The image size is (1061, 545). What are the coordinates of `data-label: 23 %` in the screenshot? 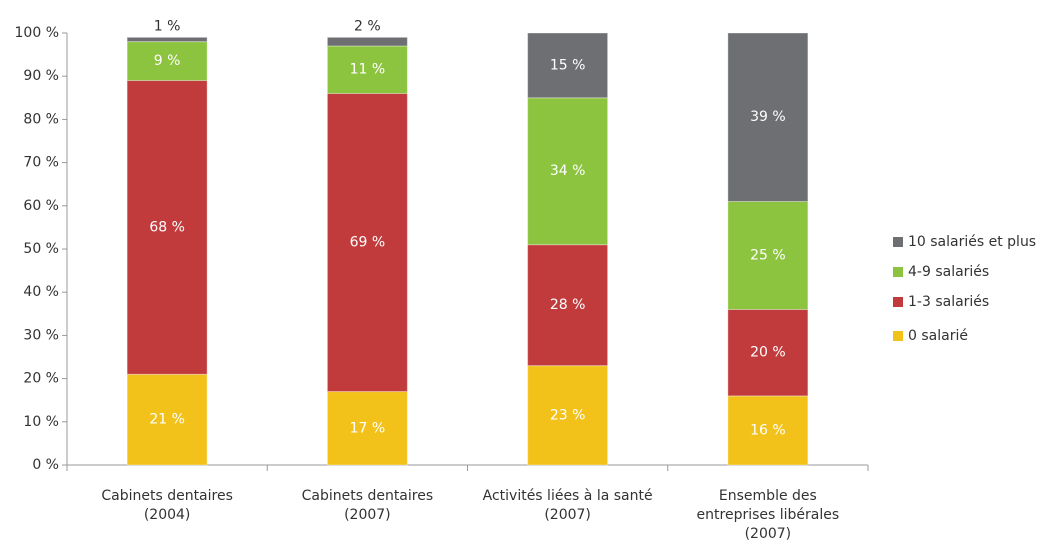 It's located at (568, 415).